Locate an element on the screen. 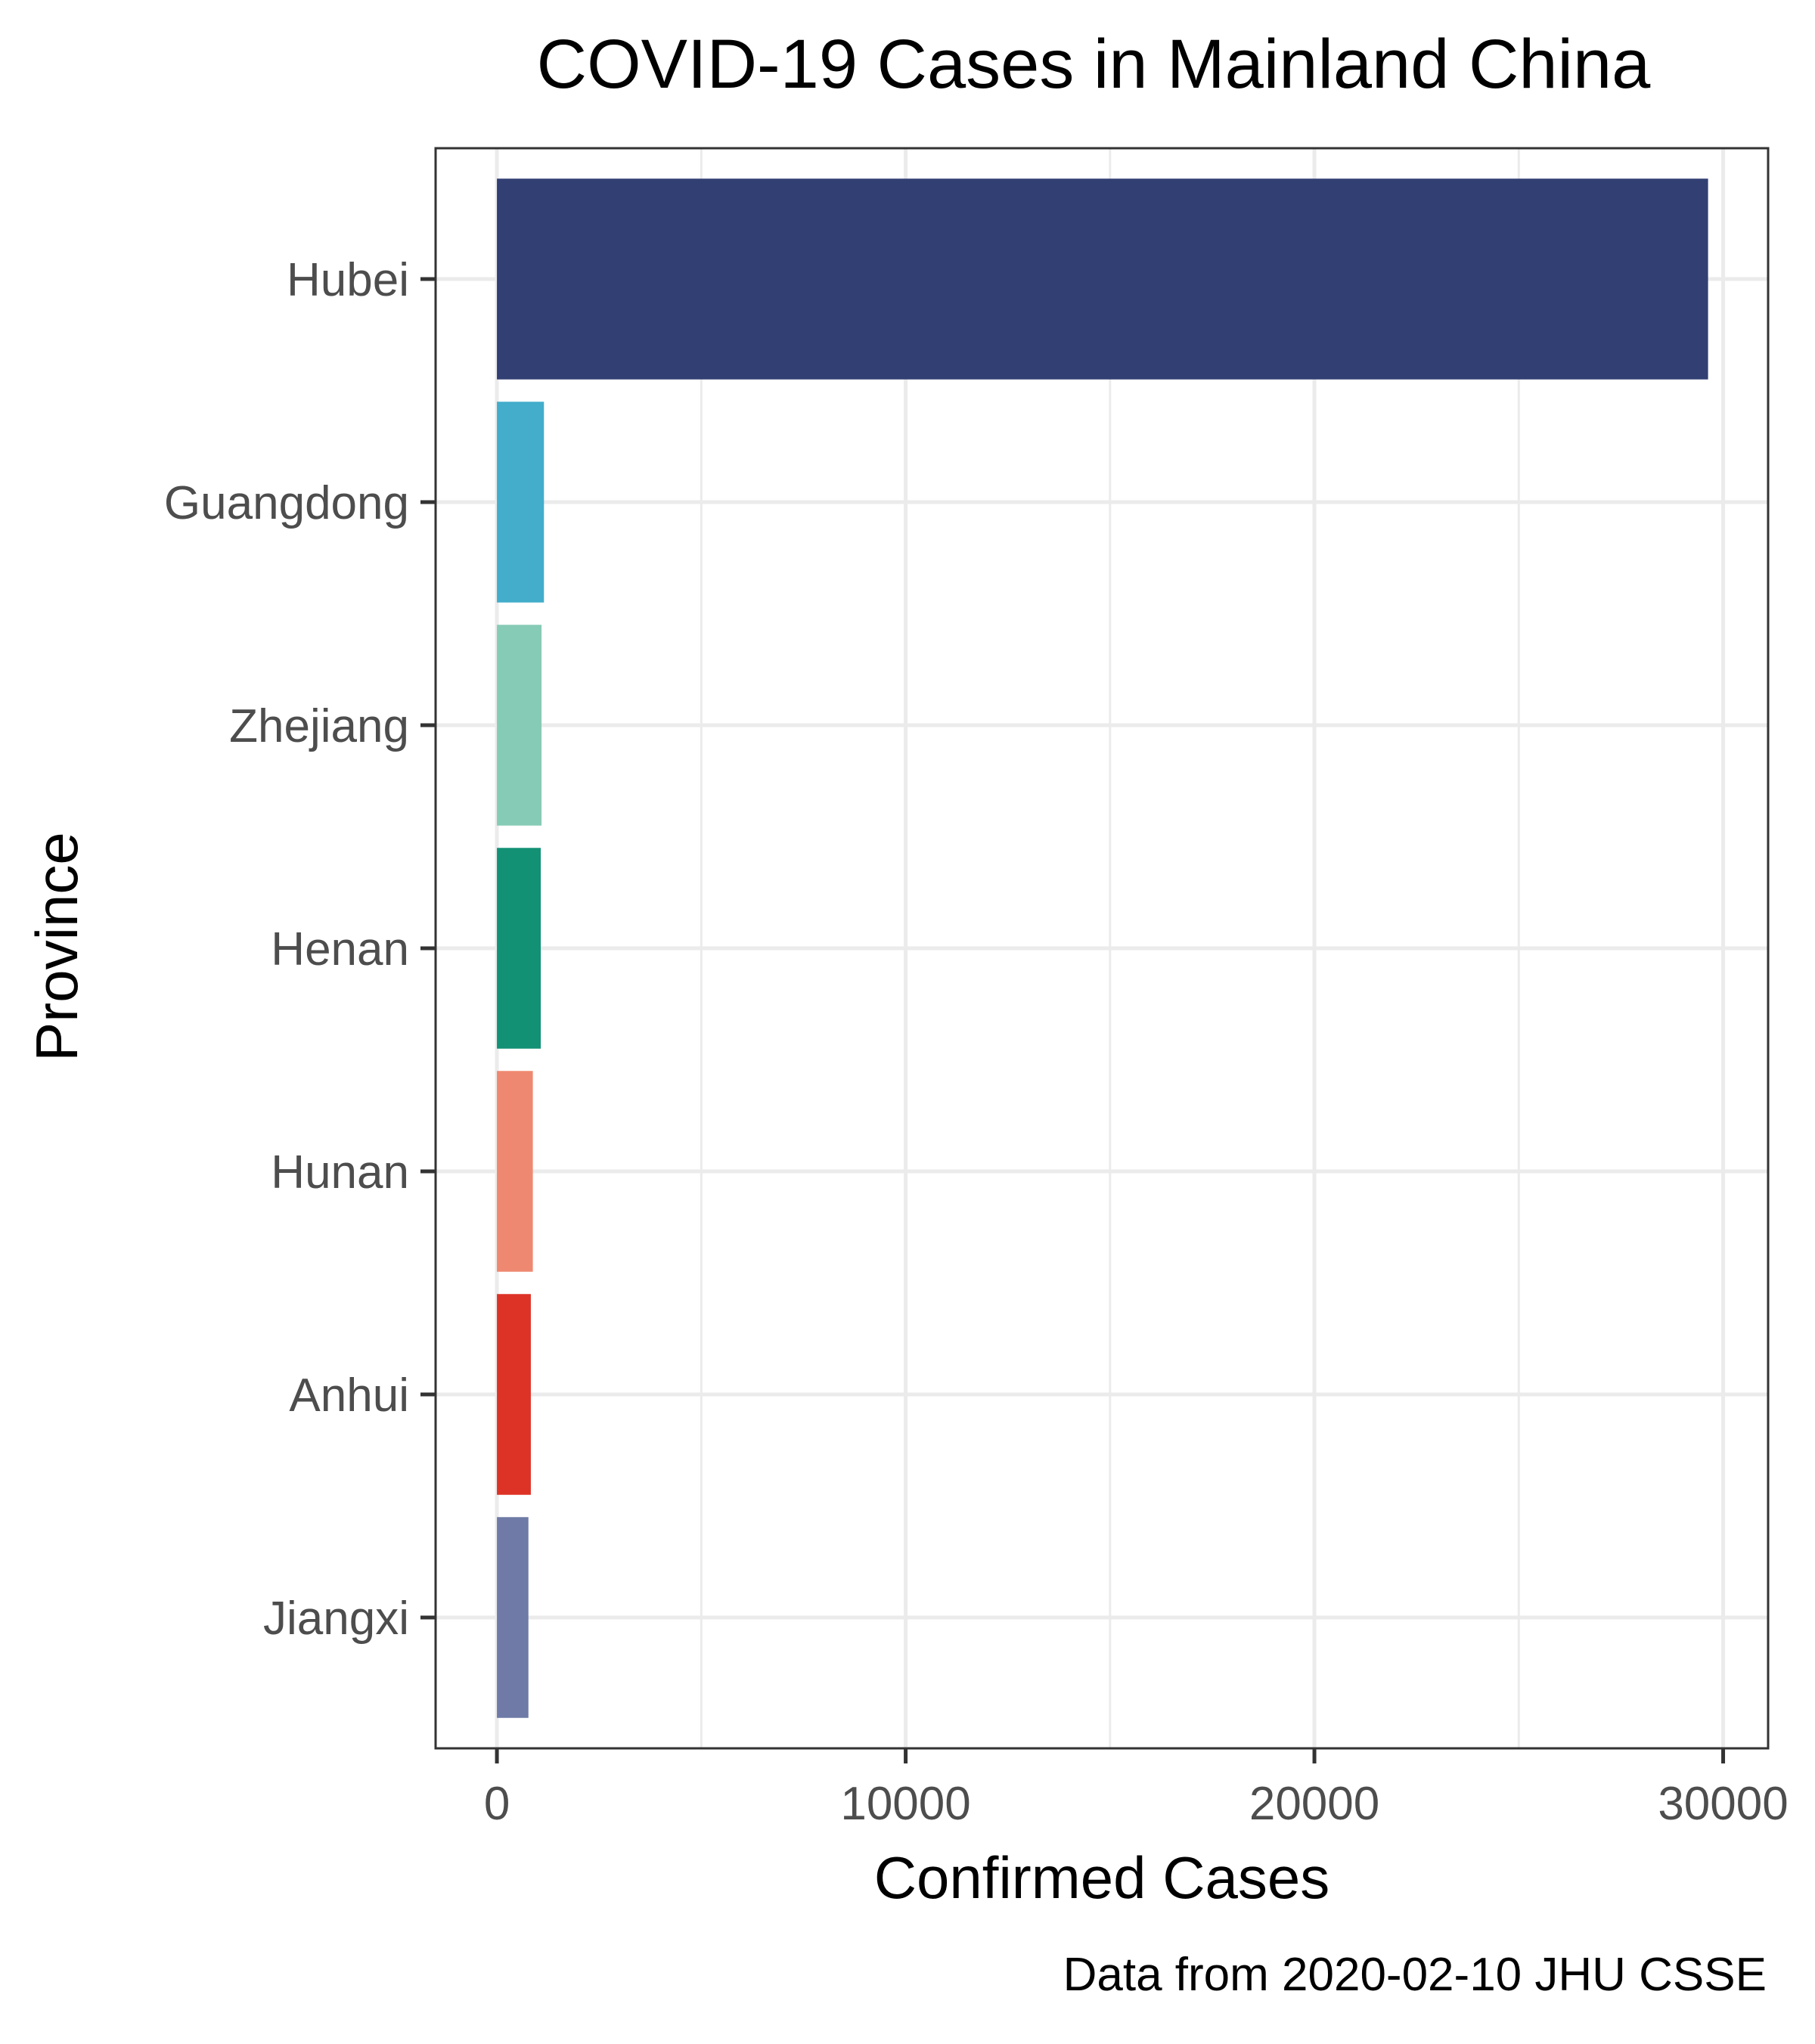 The width and height of the screenshot is (1815, 2044). x-tick-label: 10000 is located at coordinates (905, 1804).